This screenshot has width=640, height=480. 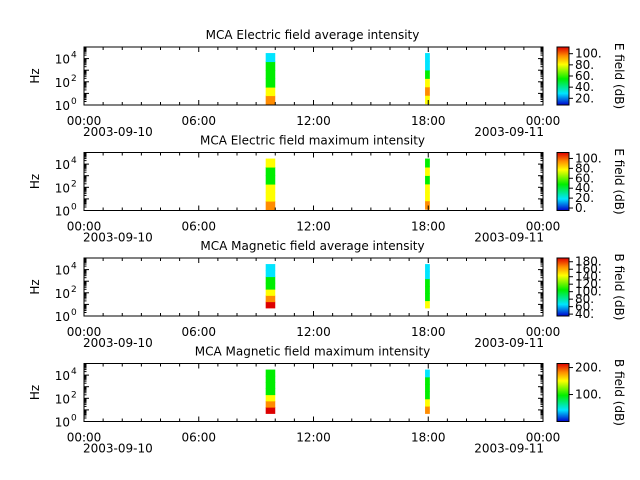 What do you see at coordinates (312, 141) in the screenshot?
I see `panel-title: MCA Electric field maximum intensity` at bounding box center [312, 141].